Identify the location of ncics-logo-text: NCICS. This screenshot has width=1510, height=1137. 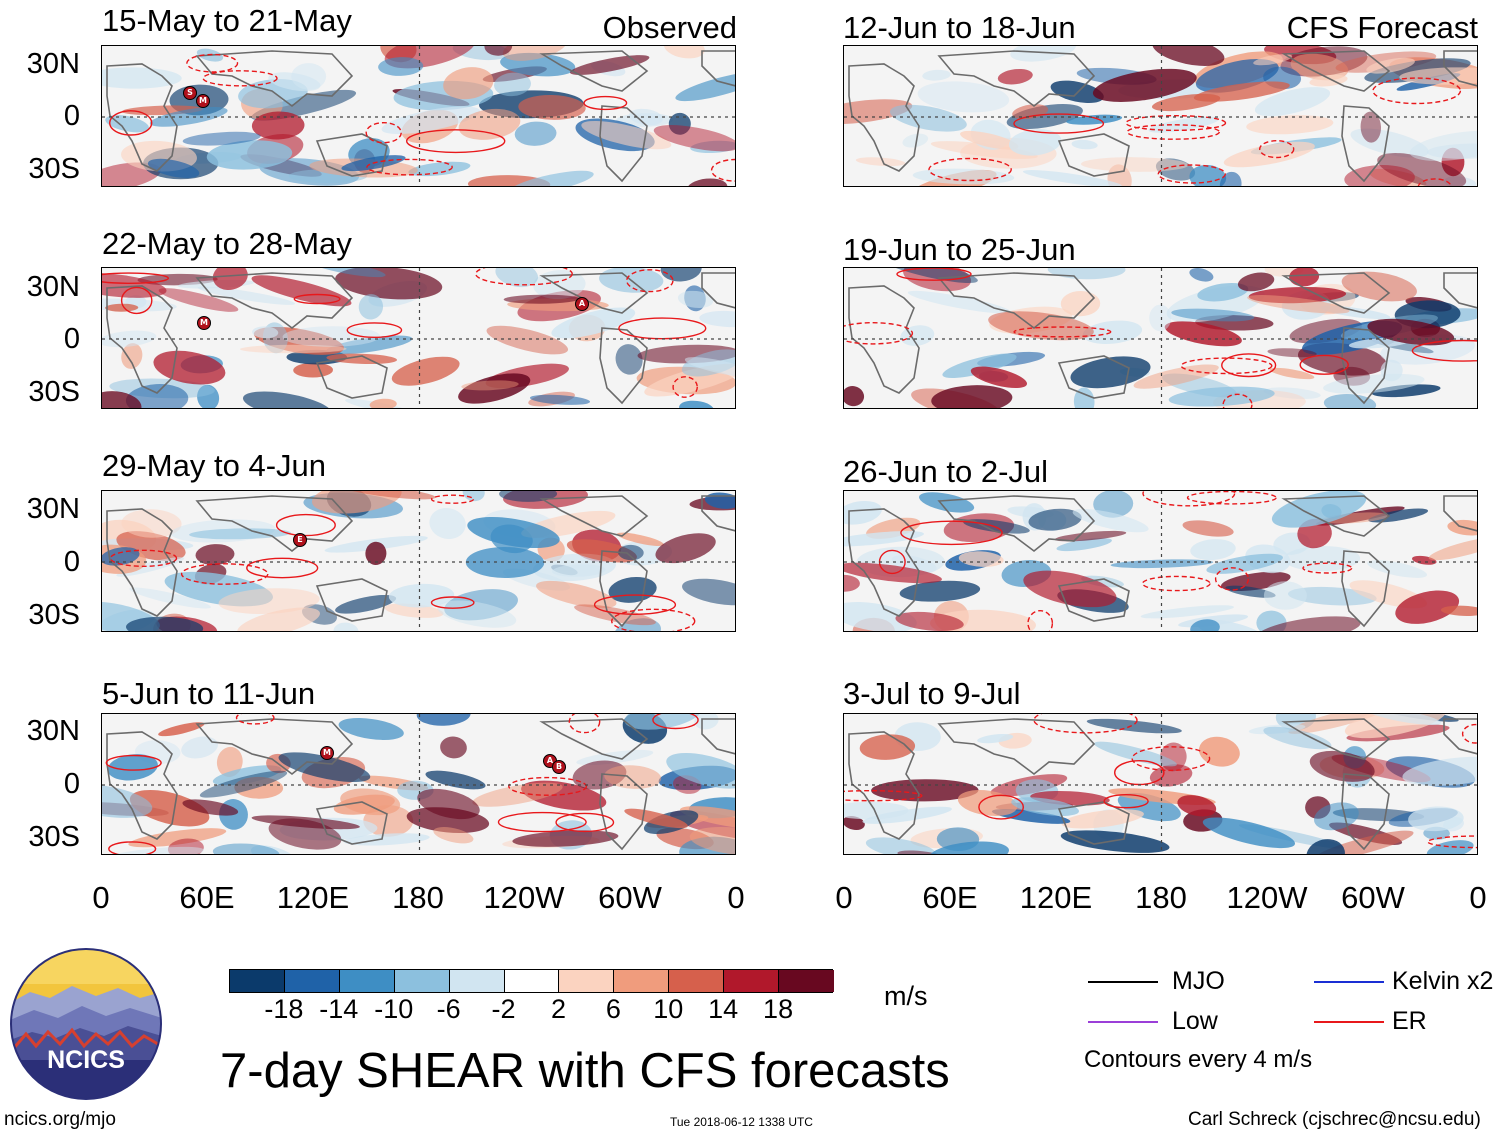
(86, 1060).